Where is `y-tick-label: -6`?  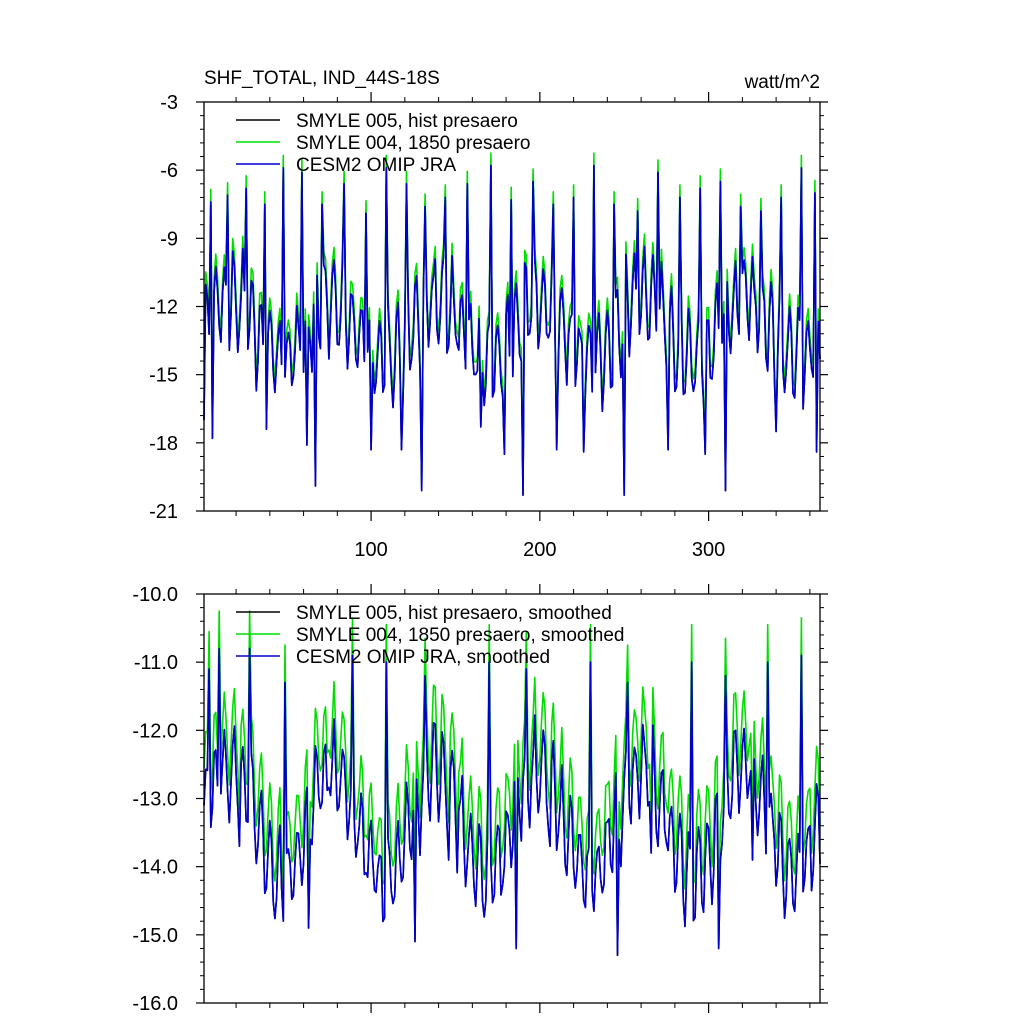
y-tick-label: -6 is located at coordinates (169, 171).